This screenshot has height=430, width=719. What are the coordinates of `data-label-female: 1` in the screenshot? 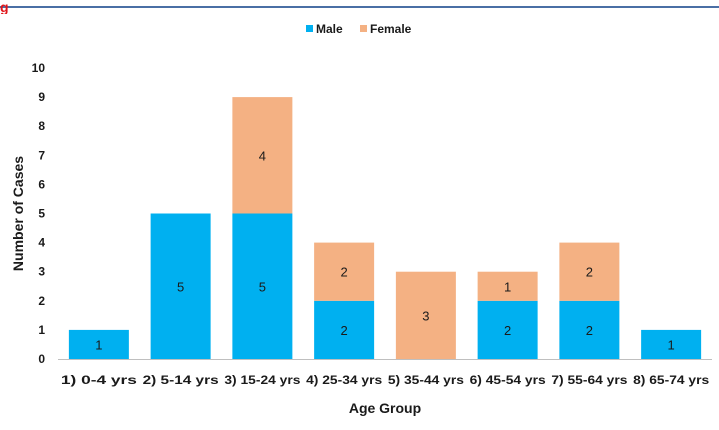 It's located at (507, 286).